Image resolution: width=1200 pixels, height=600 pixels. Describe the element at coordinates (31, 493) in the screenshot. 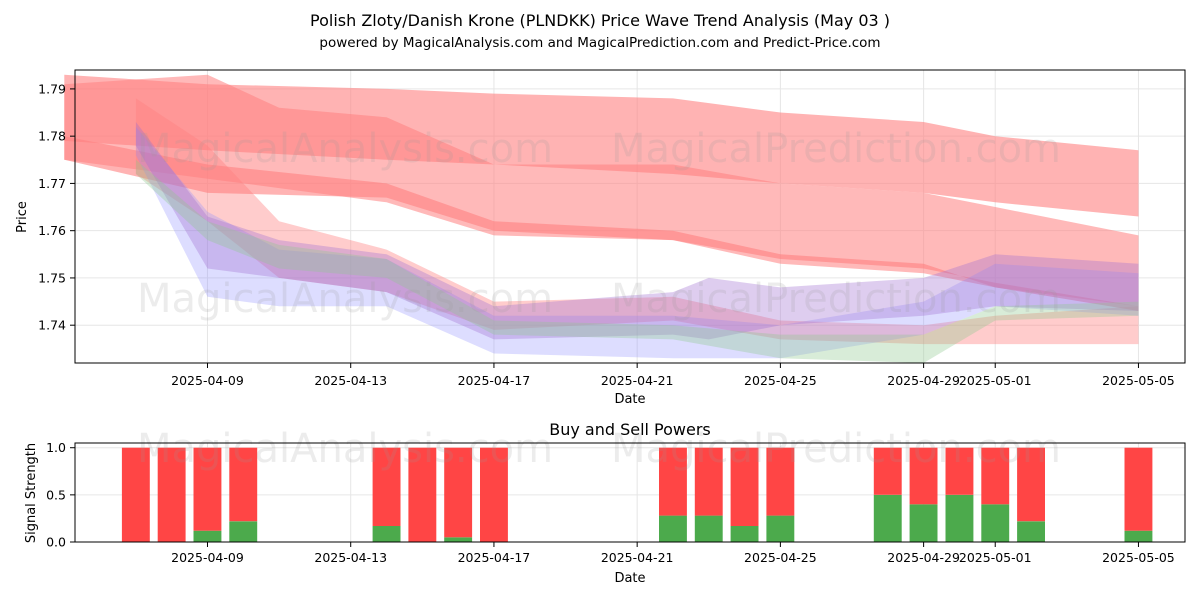

I see `signal-y-label: Signal Strength` at that location.